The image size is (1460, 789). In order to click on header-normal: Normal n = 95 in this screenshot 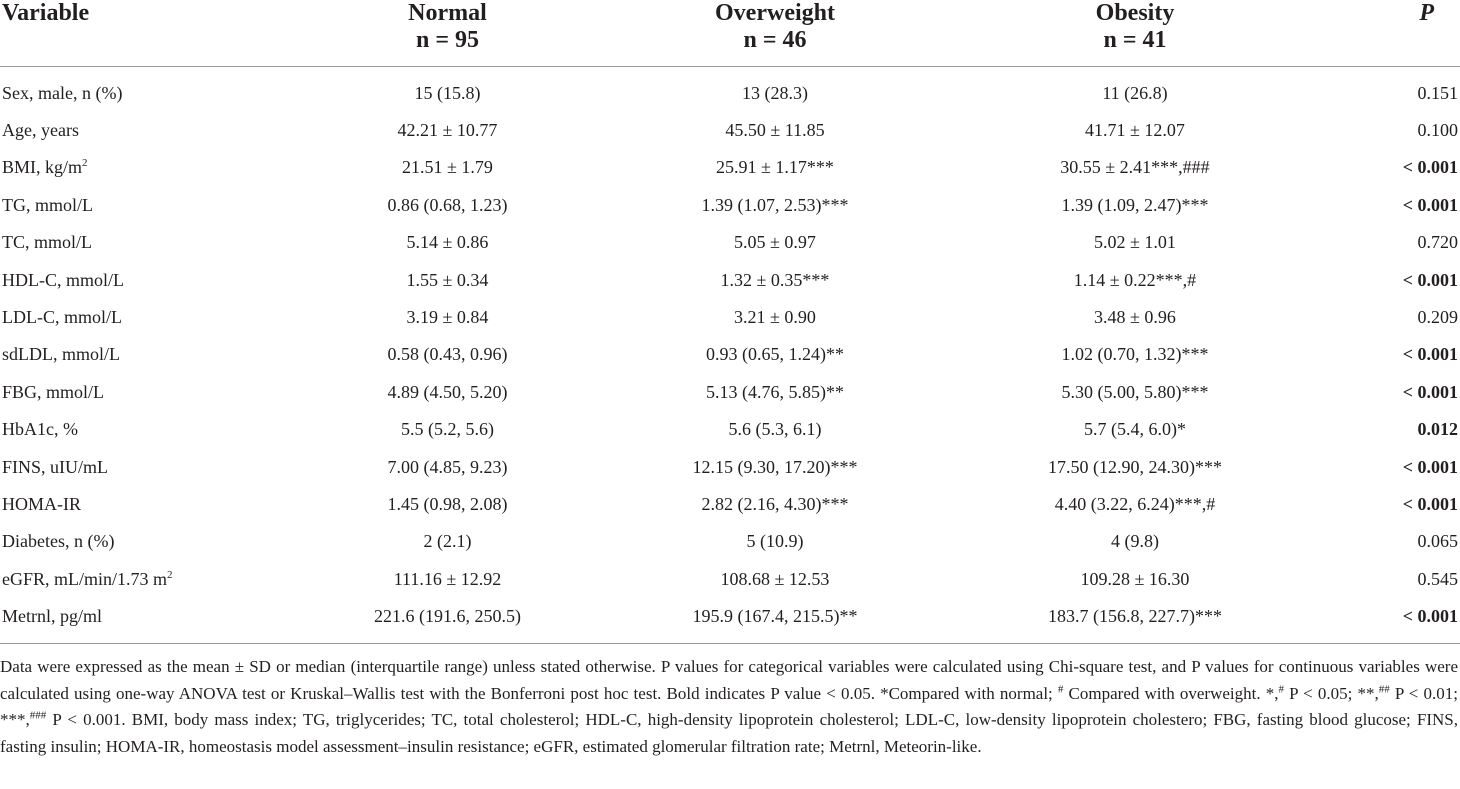, I will do `click(447, 33)`.